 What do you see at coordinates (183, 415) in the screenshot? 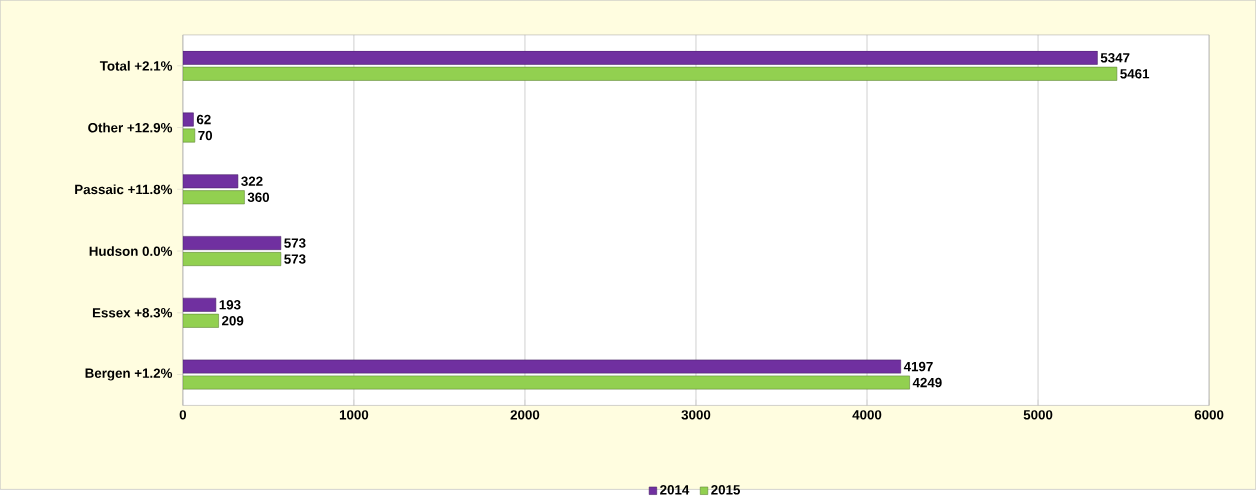
I see `x-tick-label: 0` at bounding box center [183, 415].